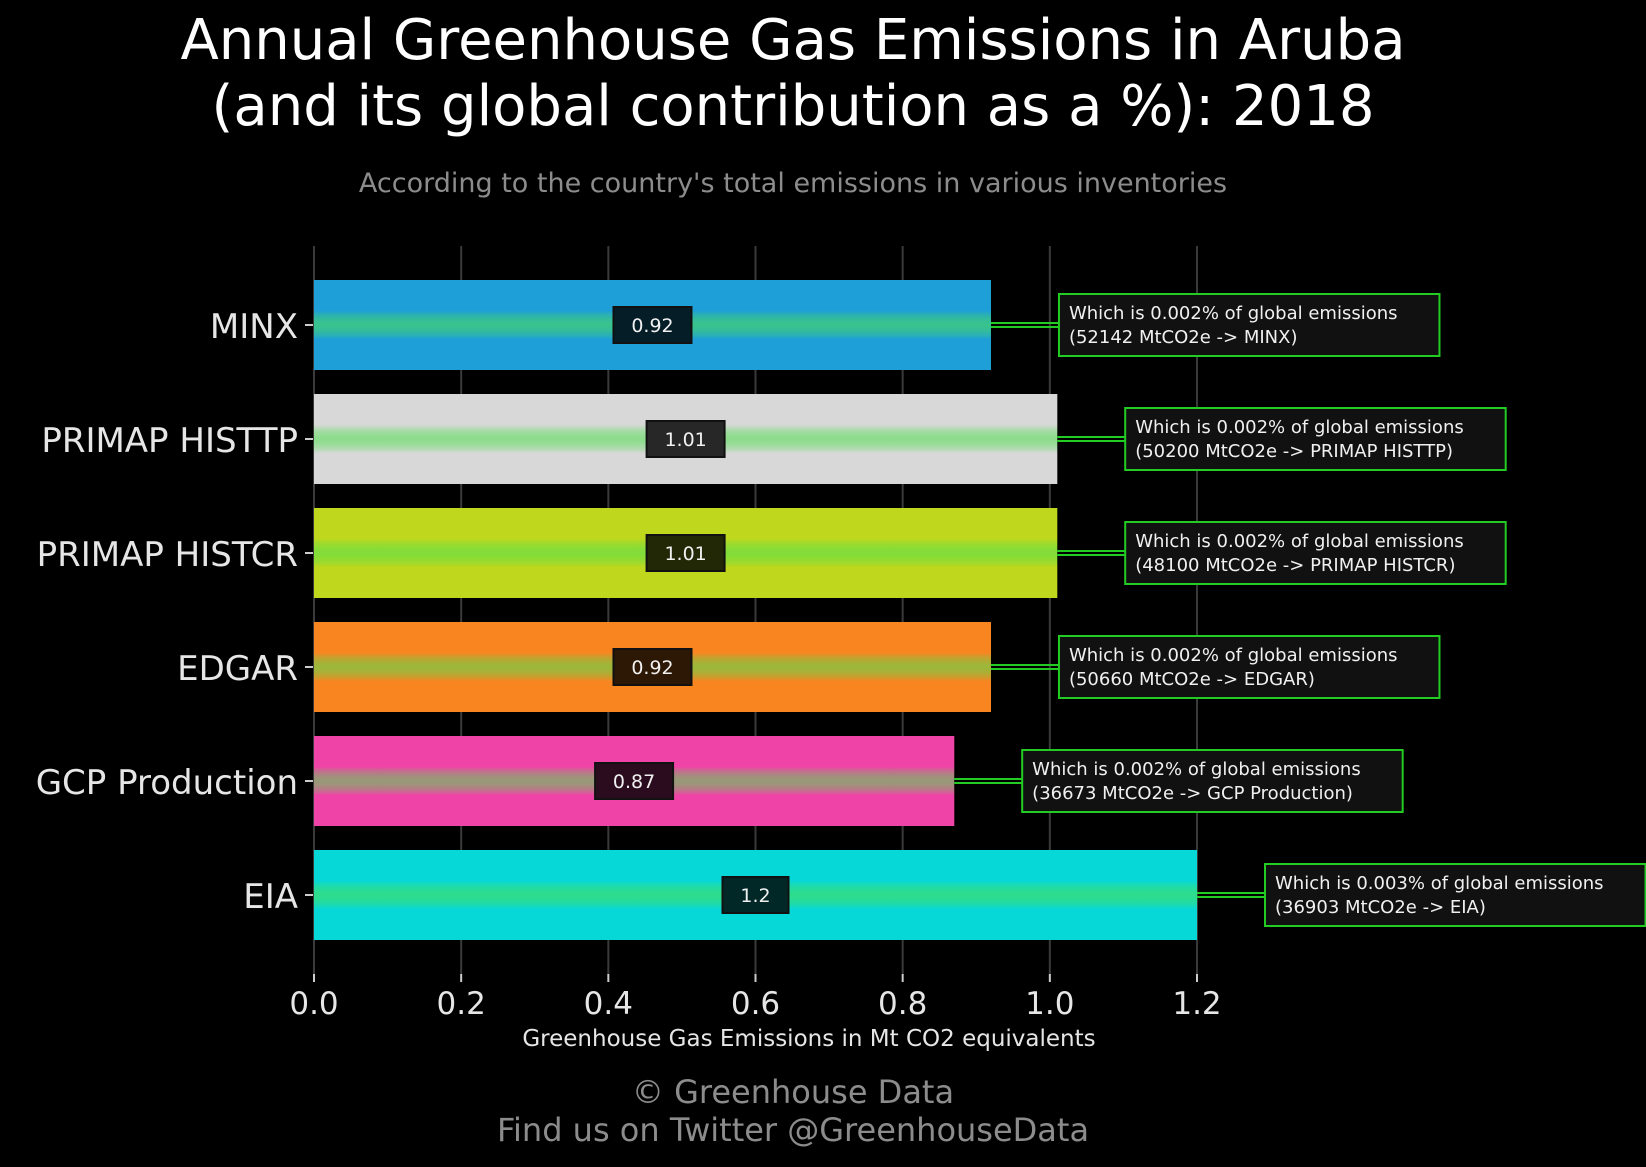  Describe the element at coordinates (254, 327) in the screenshot. I see `category-label: MINX` at that location.